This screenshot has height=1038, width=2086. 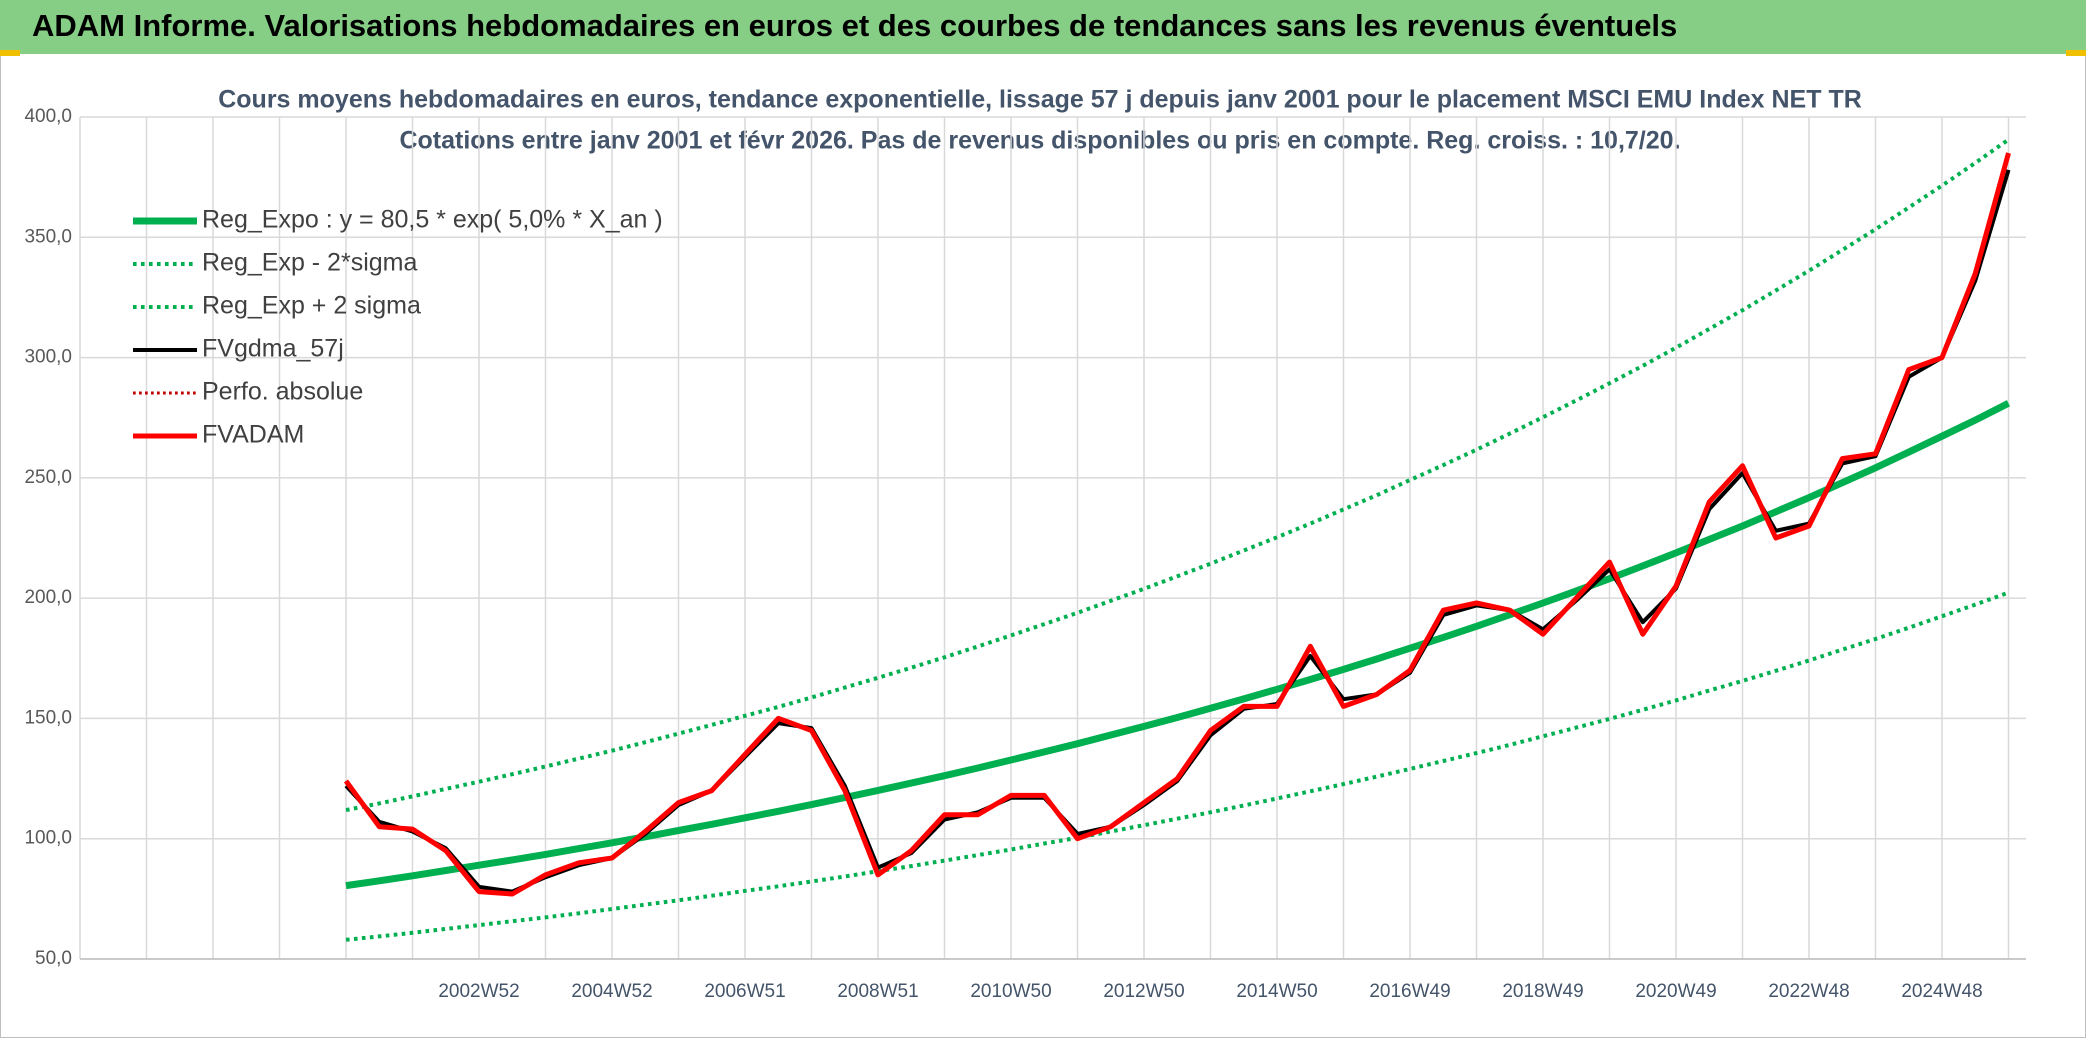 I want to click on legend-label: FVADAM, so click(x=253, y=435).